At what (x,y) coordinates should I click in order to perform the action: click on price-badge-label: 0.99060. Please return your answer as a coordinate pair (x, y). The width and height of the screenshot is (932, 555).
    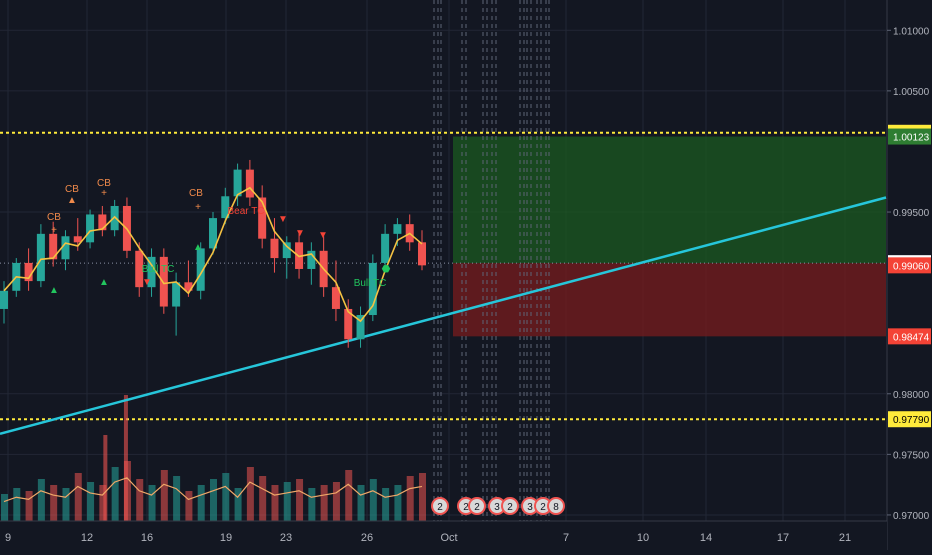
    Looking at the image, I should click on (911, 266).